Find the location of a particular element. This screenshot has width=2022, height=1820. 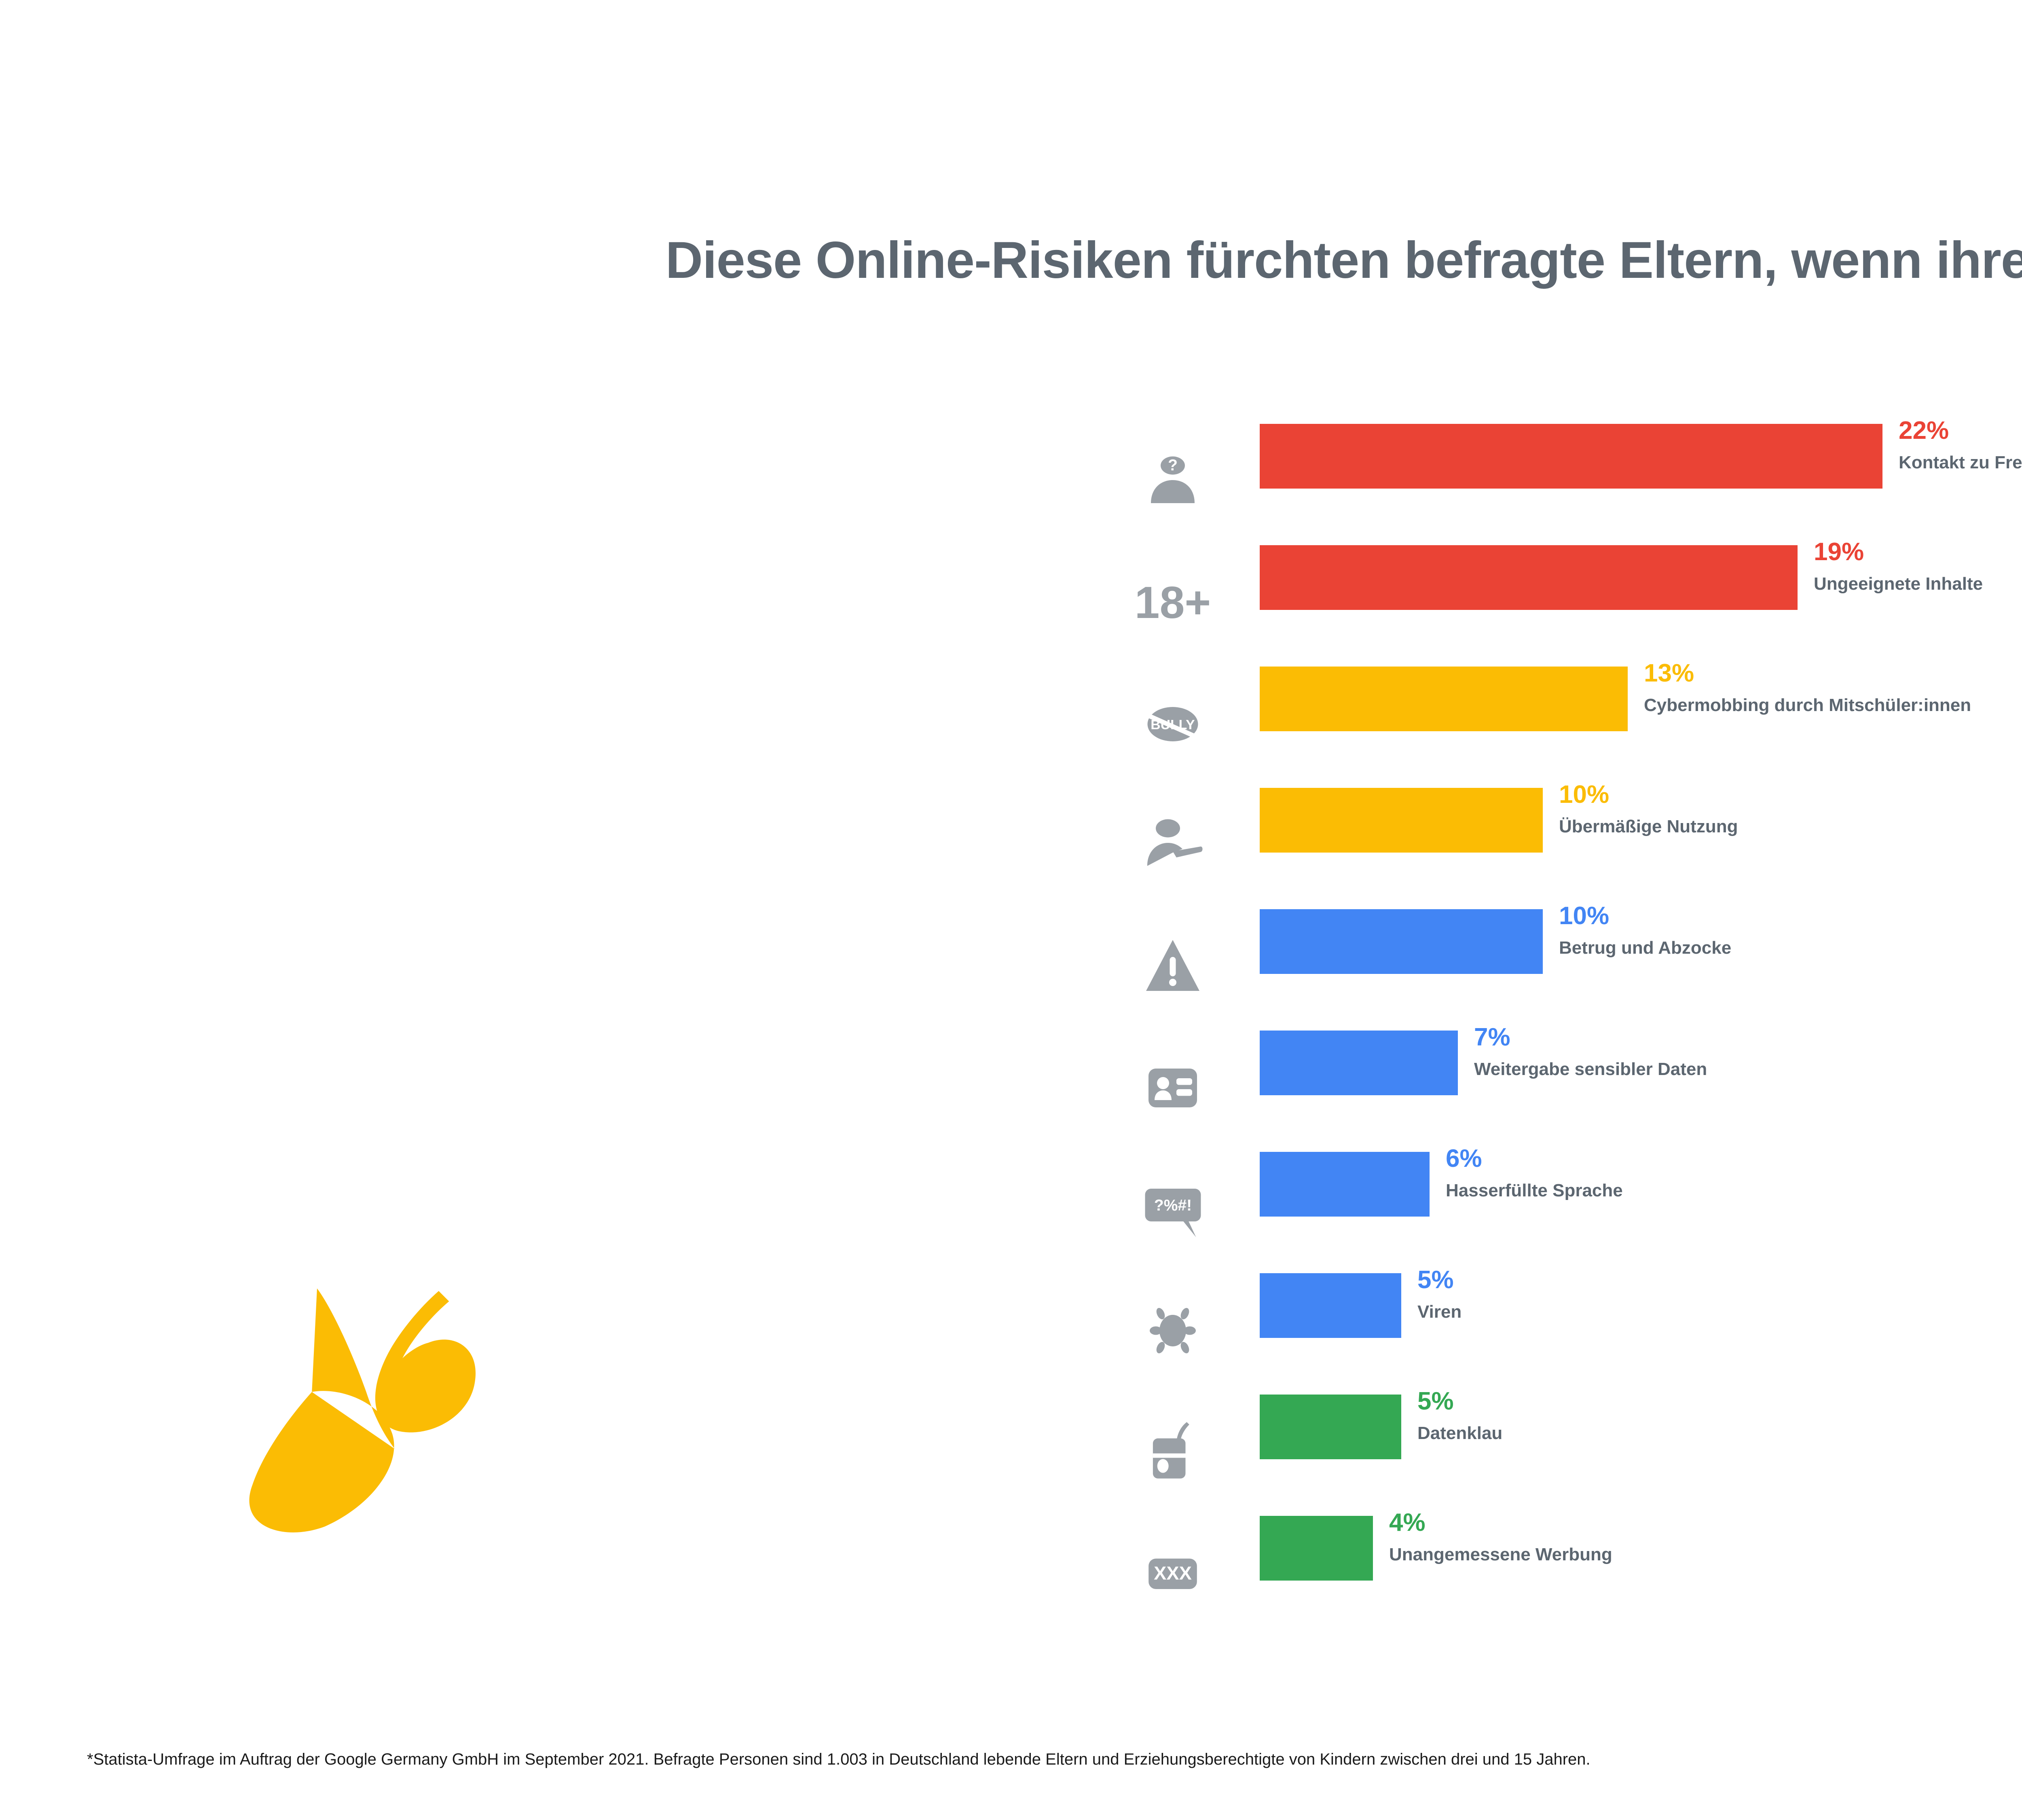

xxx-content-icon: XXX is located at coordinates (1173, 1573).